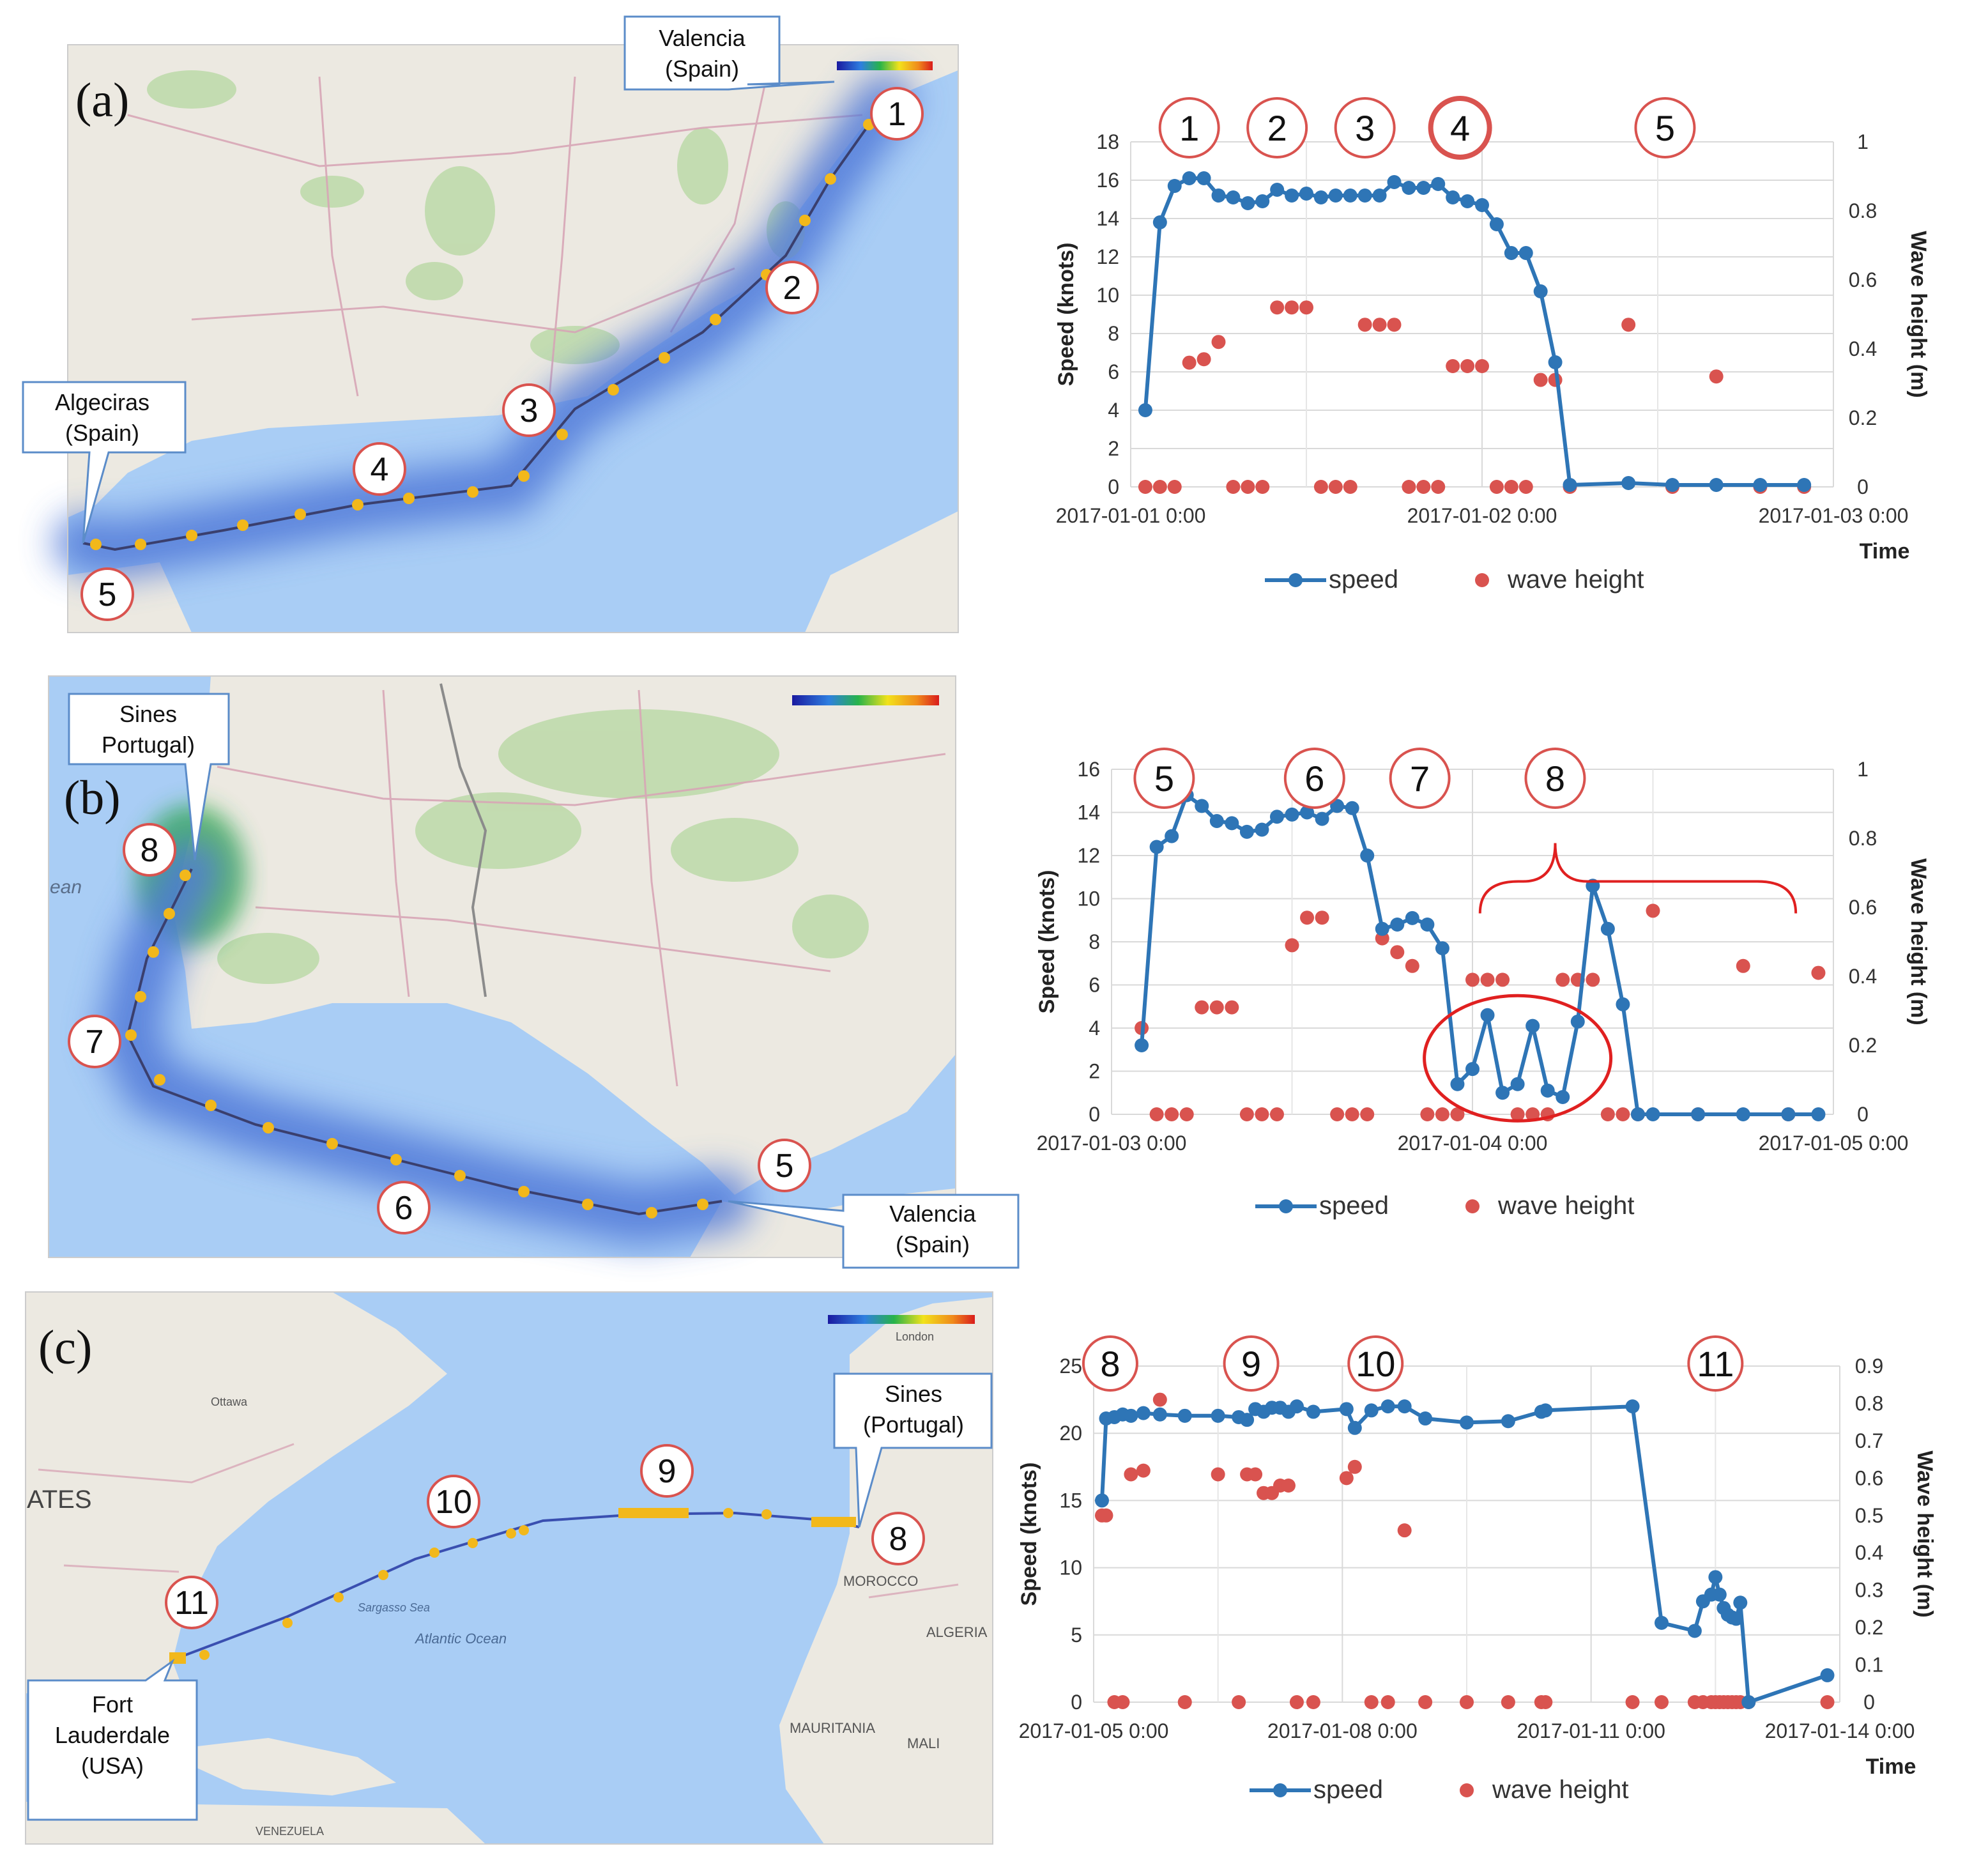 The image size is (1988, 1867). I want to click on callout-line: Valencia, so click(702, 38).